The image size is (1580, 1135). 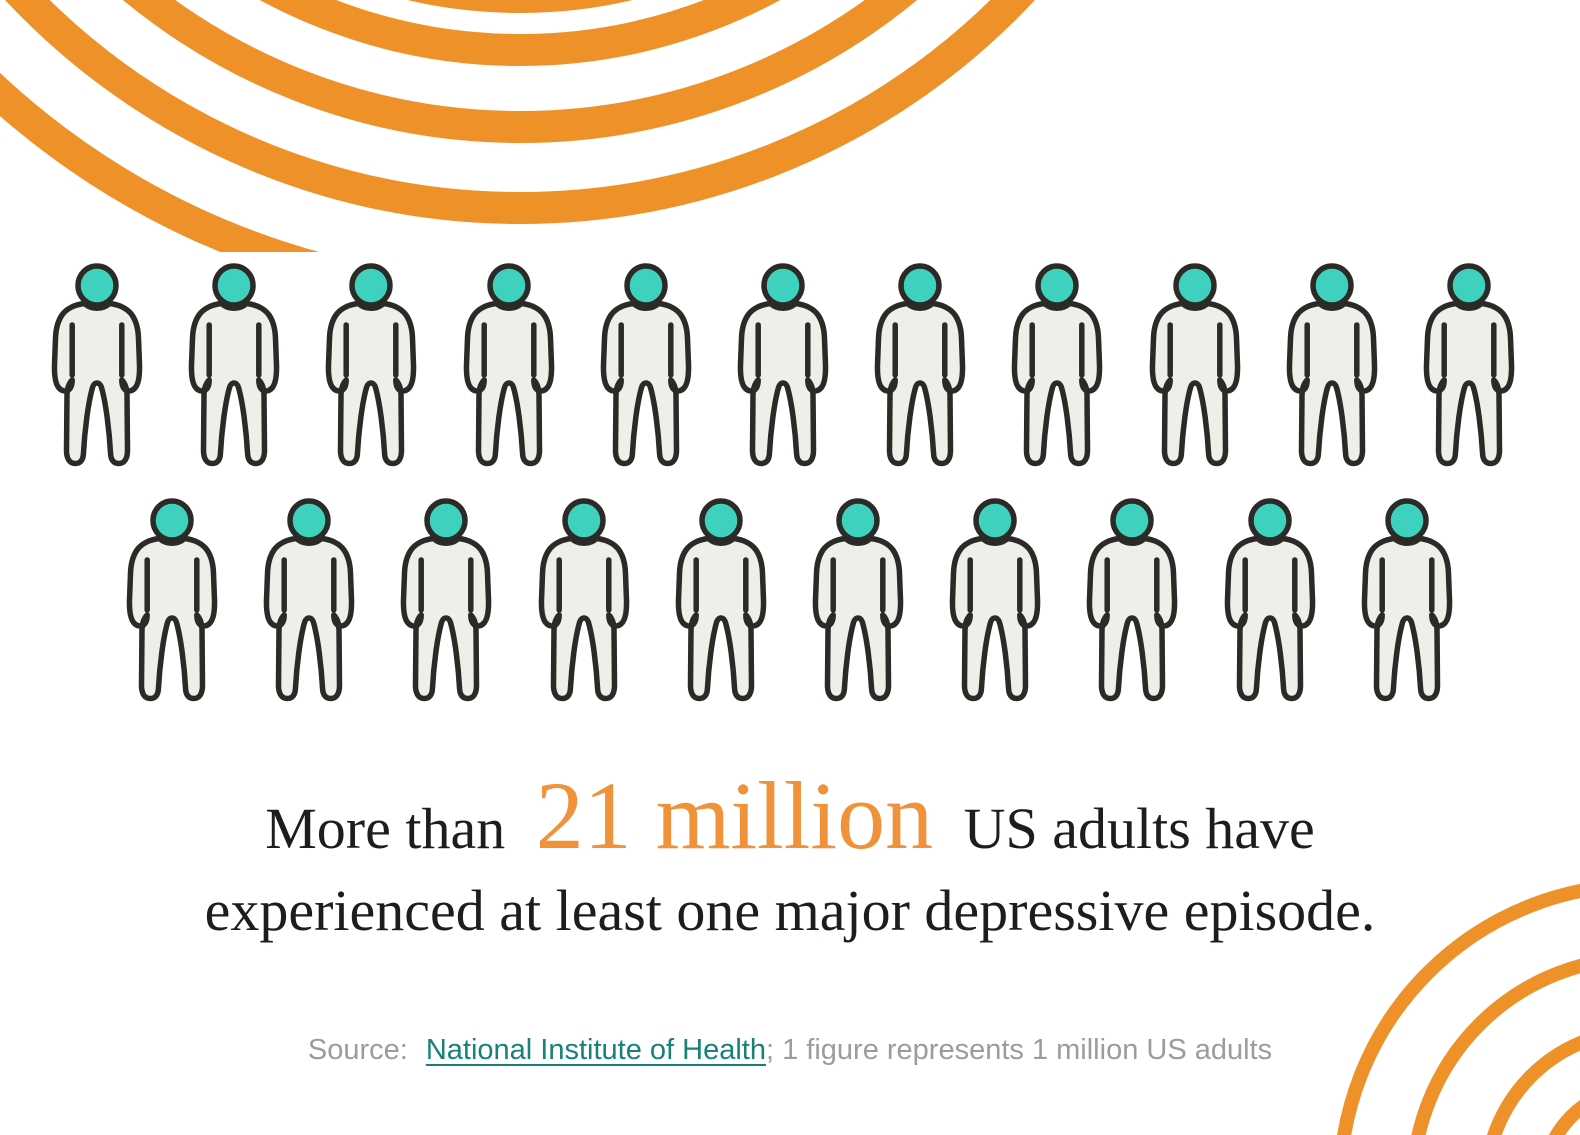 I want to click on source-label: Source:, so click(x=357, y=1050).